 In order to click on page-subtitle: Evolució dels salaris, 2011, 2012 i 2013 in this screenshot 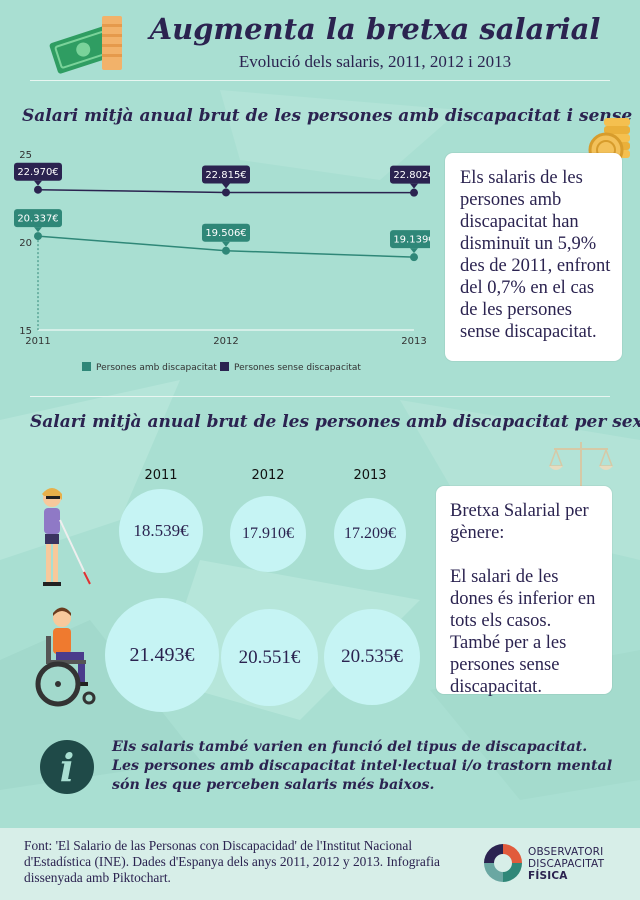, I will do `click(375, 61)`.